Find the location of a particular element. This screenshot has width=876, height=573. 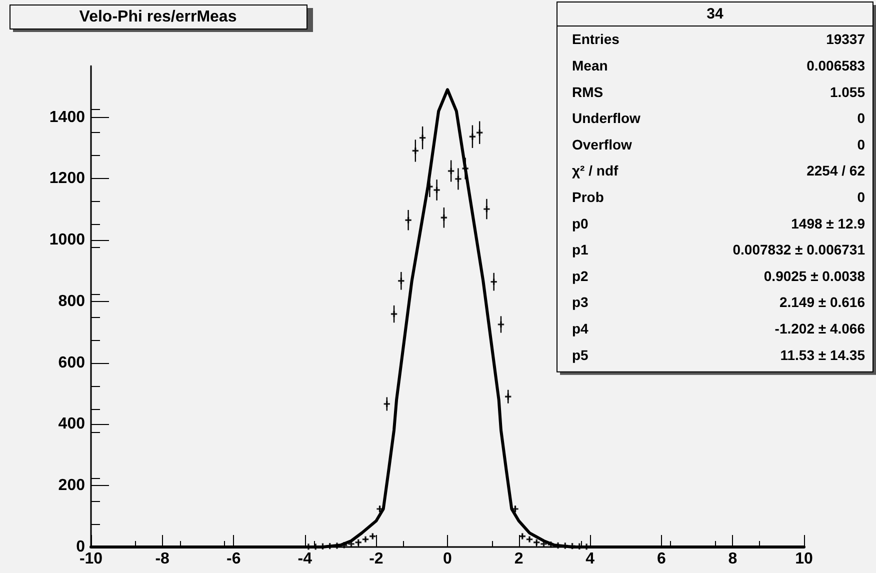

chart-title: Velo-Phi res/errMeas is located at coordinates (158, 17).